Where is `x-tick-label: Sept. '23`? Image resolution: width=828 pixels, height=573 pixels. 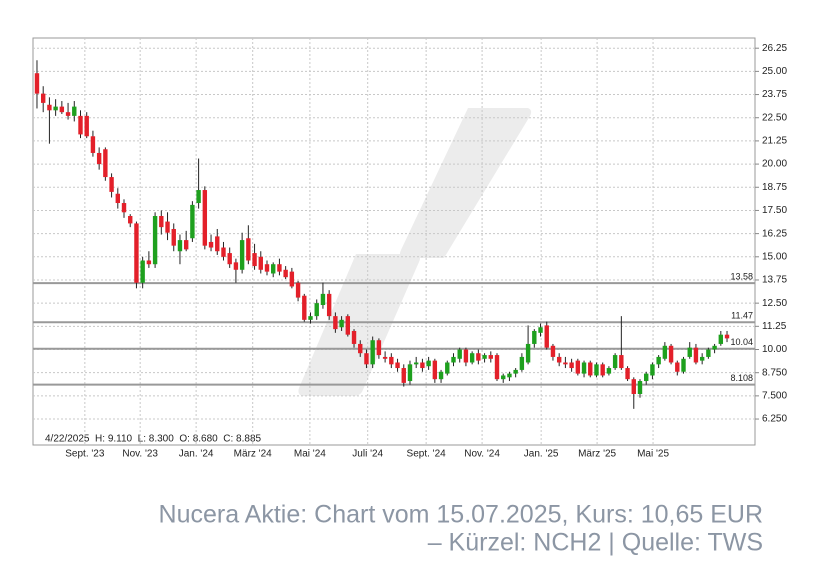
x-tick-label: Sept. '23 is located at coordinates (85, 454).